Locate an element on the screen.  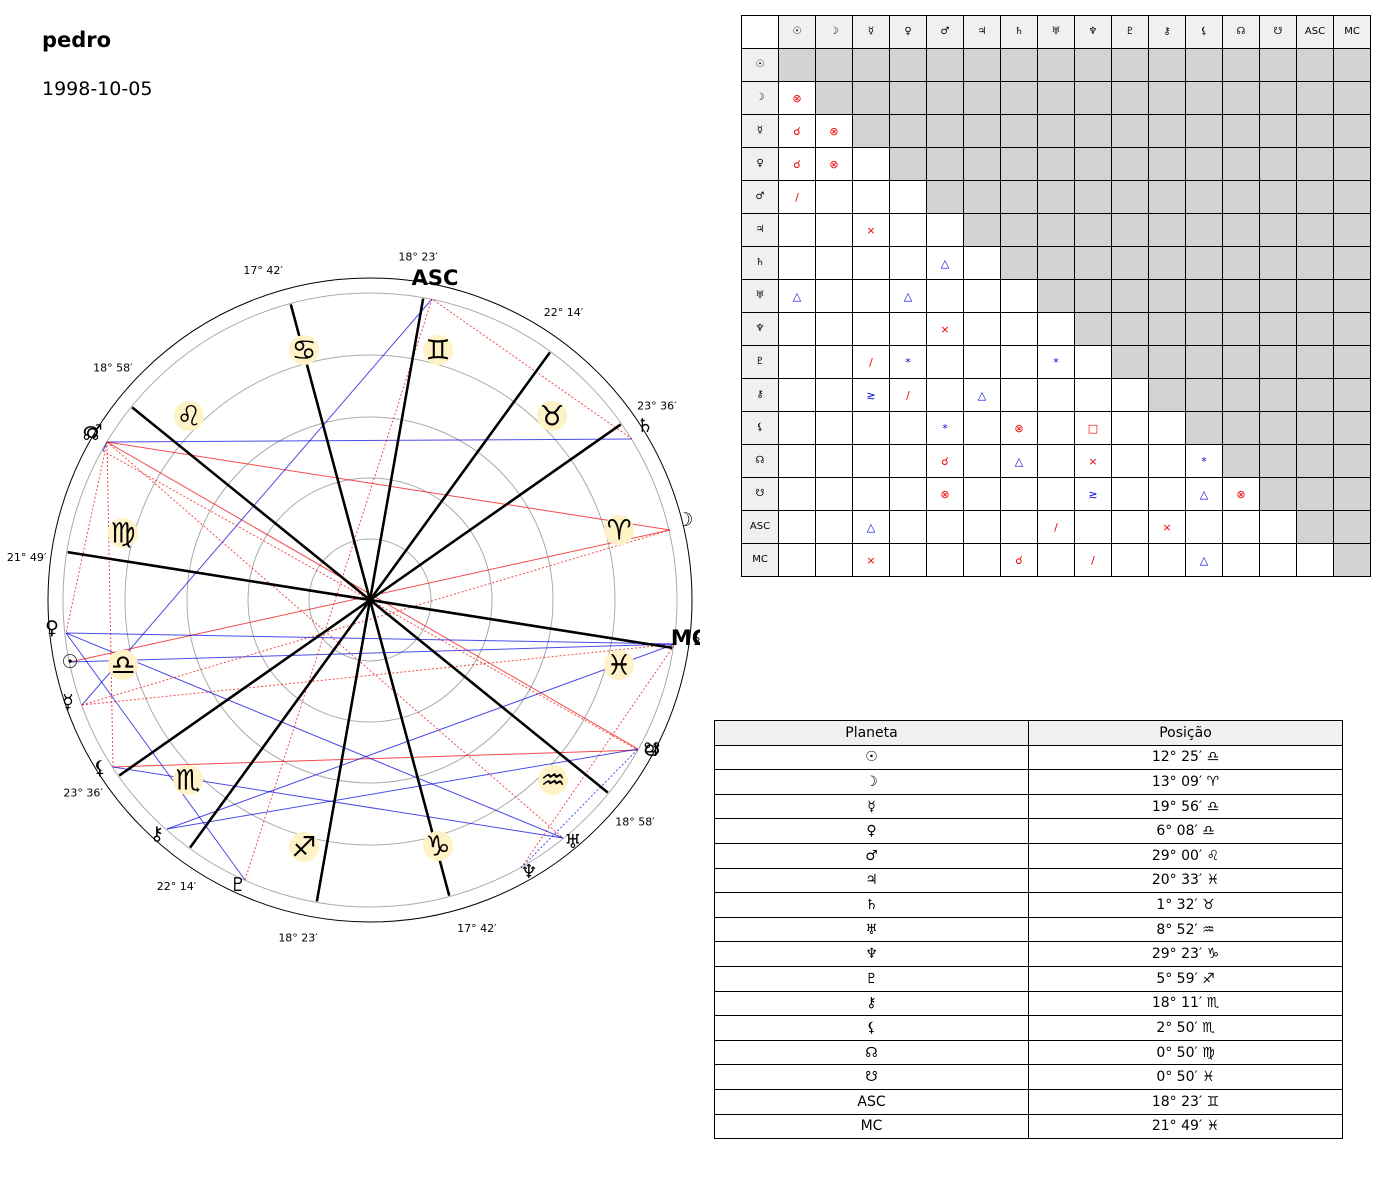
aquarius-sign-icon: ♒ is located at coordinates (552, 780).